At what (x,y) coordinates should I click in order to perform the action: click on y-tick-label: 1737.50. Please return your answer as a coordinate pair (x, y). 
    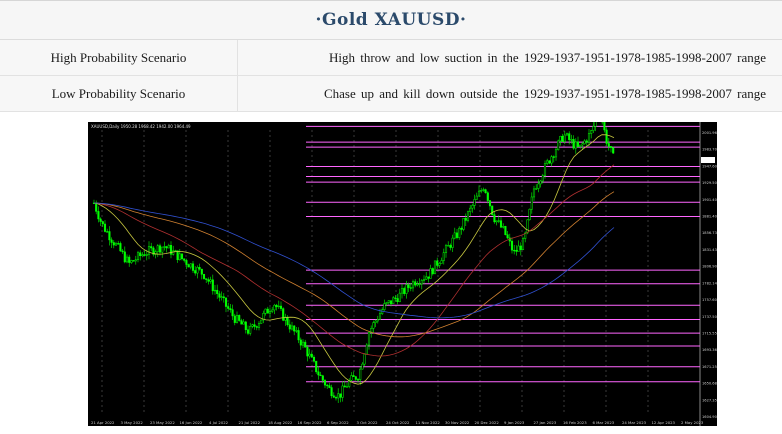
    Looking at the image, I should click on (709, 317).